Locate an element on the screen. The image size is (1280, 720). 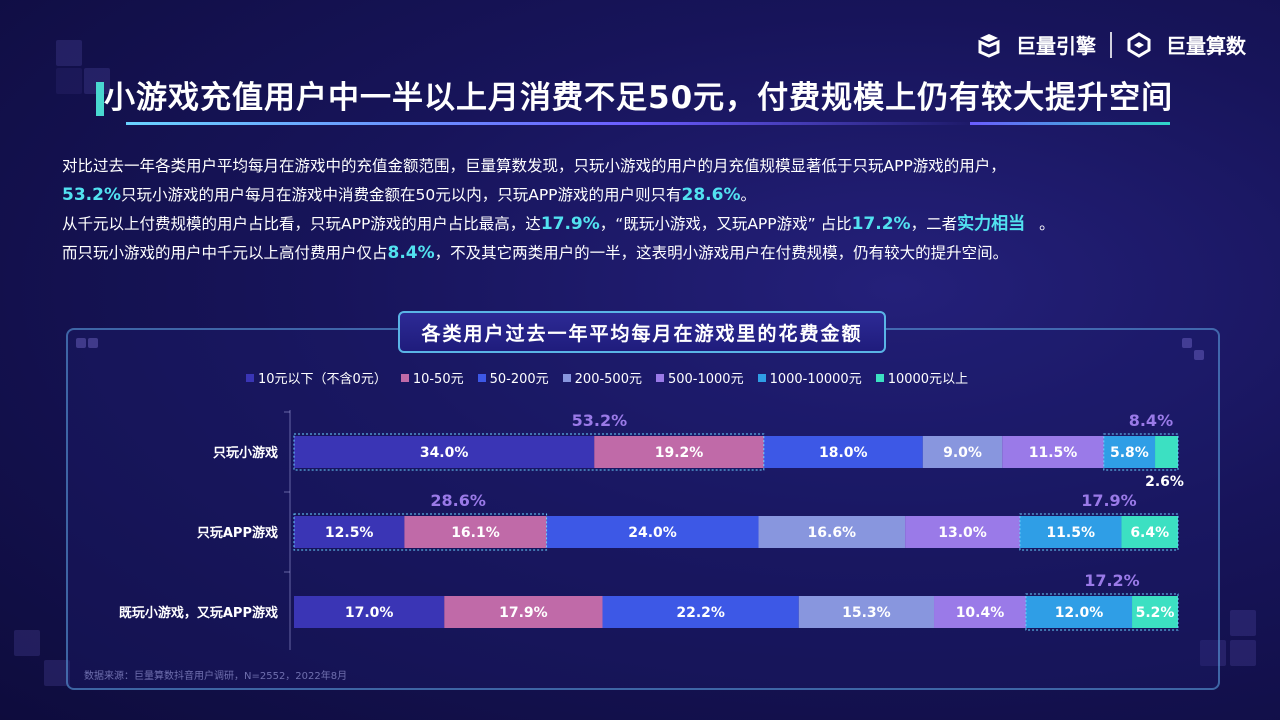
legend-label: 10元以下（不含0元） is located at coordinates (322, 379).